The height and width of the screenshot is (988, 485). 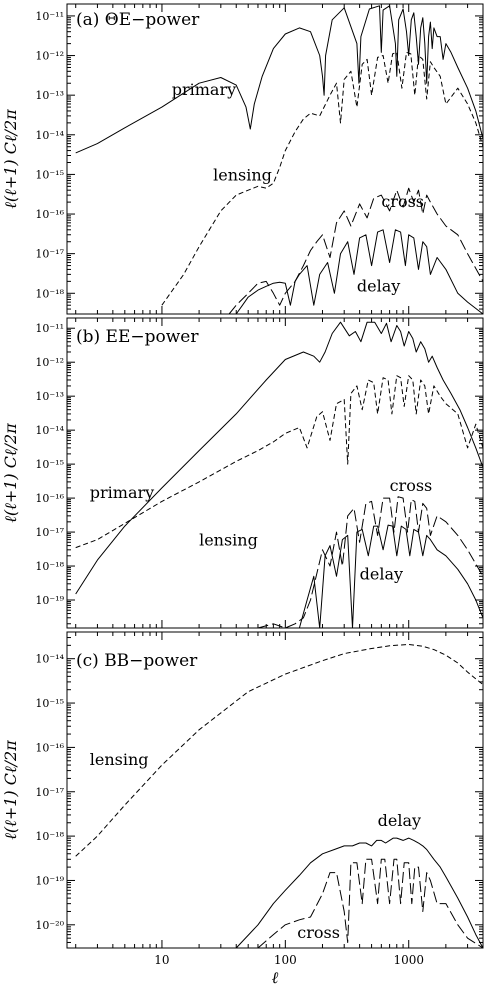 I want to click on series-lensing, so click(x=279, y=462).